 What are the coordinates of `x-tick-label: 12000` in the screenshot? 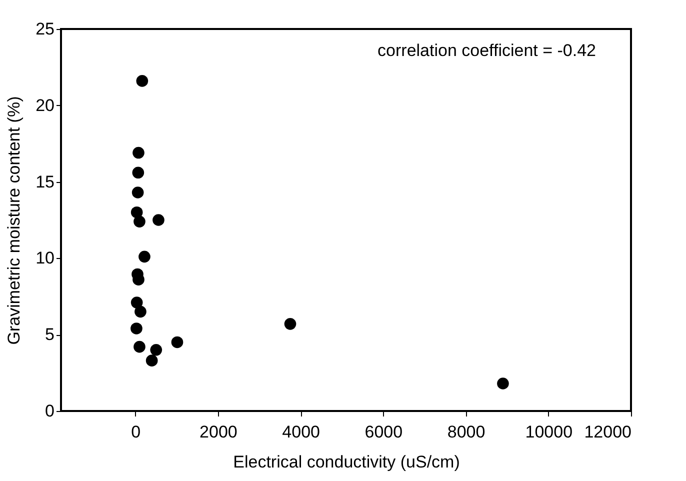 It's located at (608, 432).